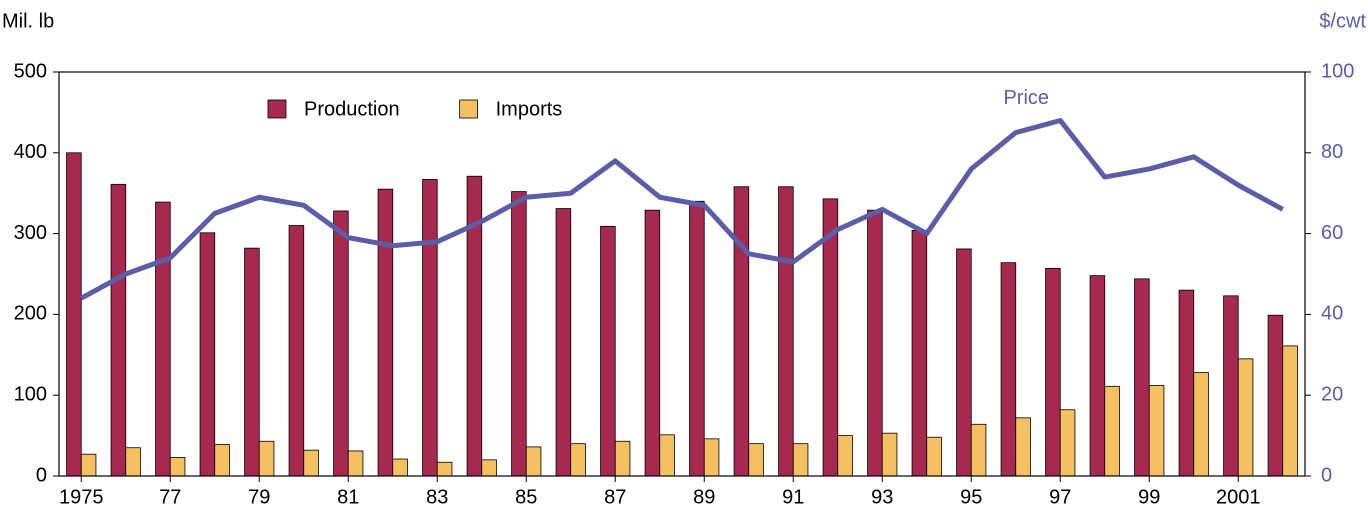  I want to click on y2-tick-label: 60, so click(1332, 233).